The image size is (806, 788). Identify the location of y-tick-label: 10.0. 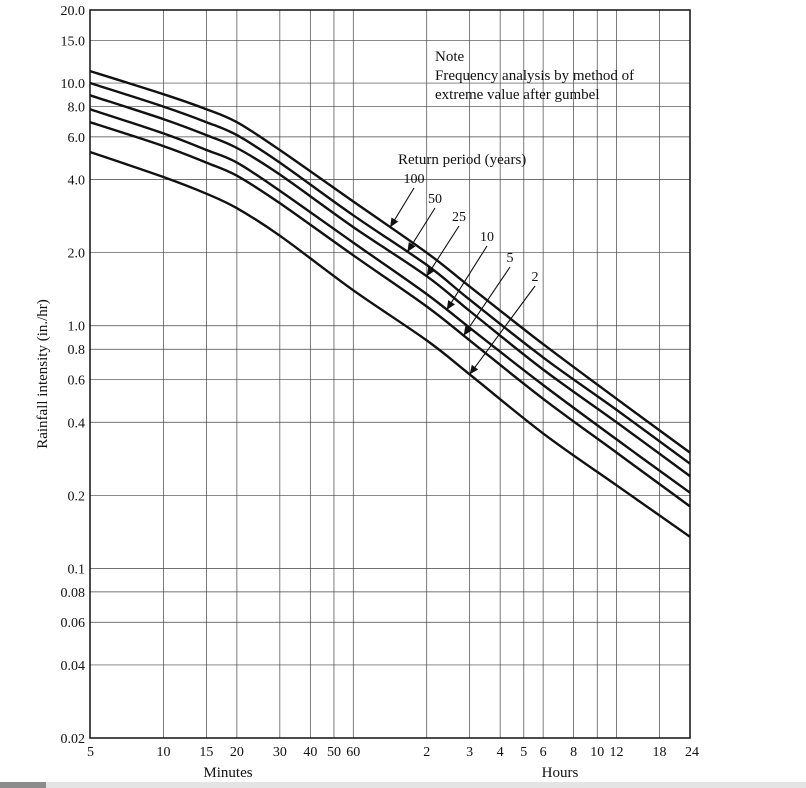
(73, 84).